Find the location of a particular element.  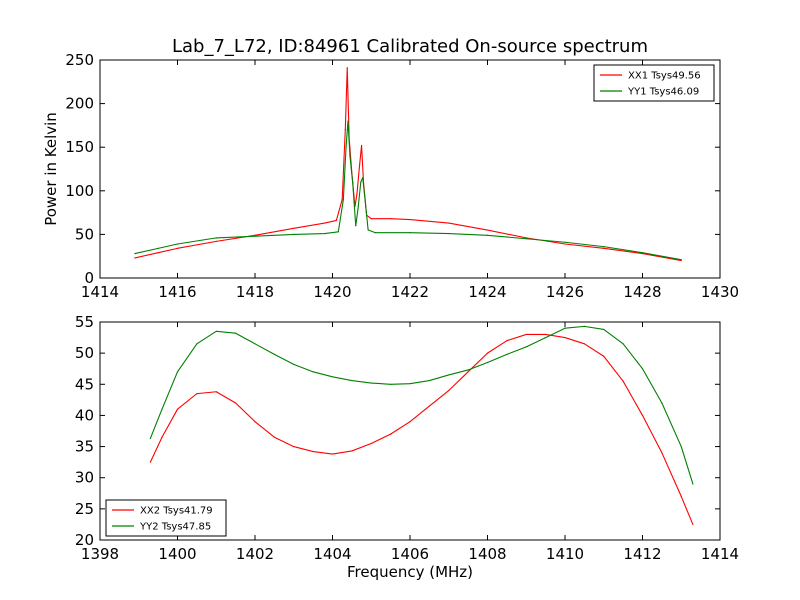

x-tick-label: 1400 is located at coordinates (177, 554).